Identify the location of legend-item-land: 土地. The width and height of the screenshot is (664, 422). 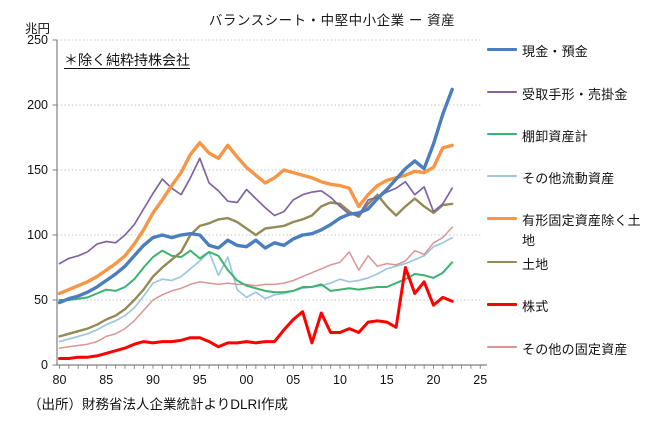
(564, 265).